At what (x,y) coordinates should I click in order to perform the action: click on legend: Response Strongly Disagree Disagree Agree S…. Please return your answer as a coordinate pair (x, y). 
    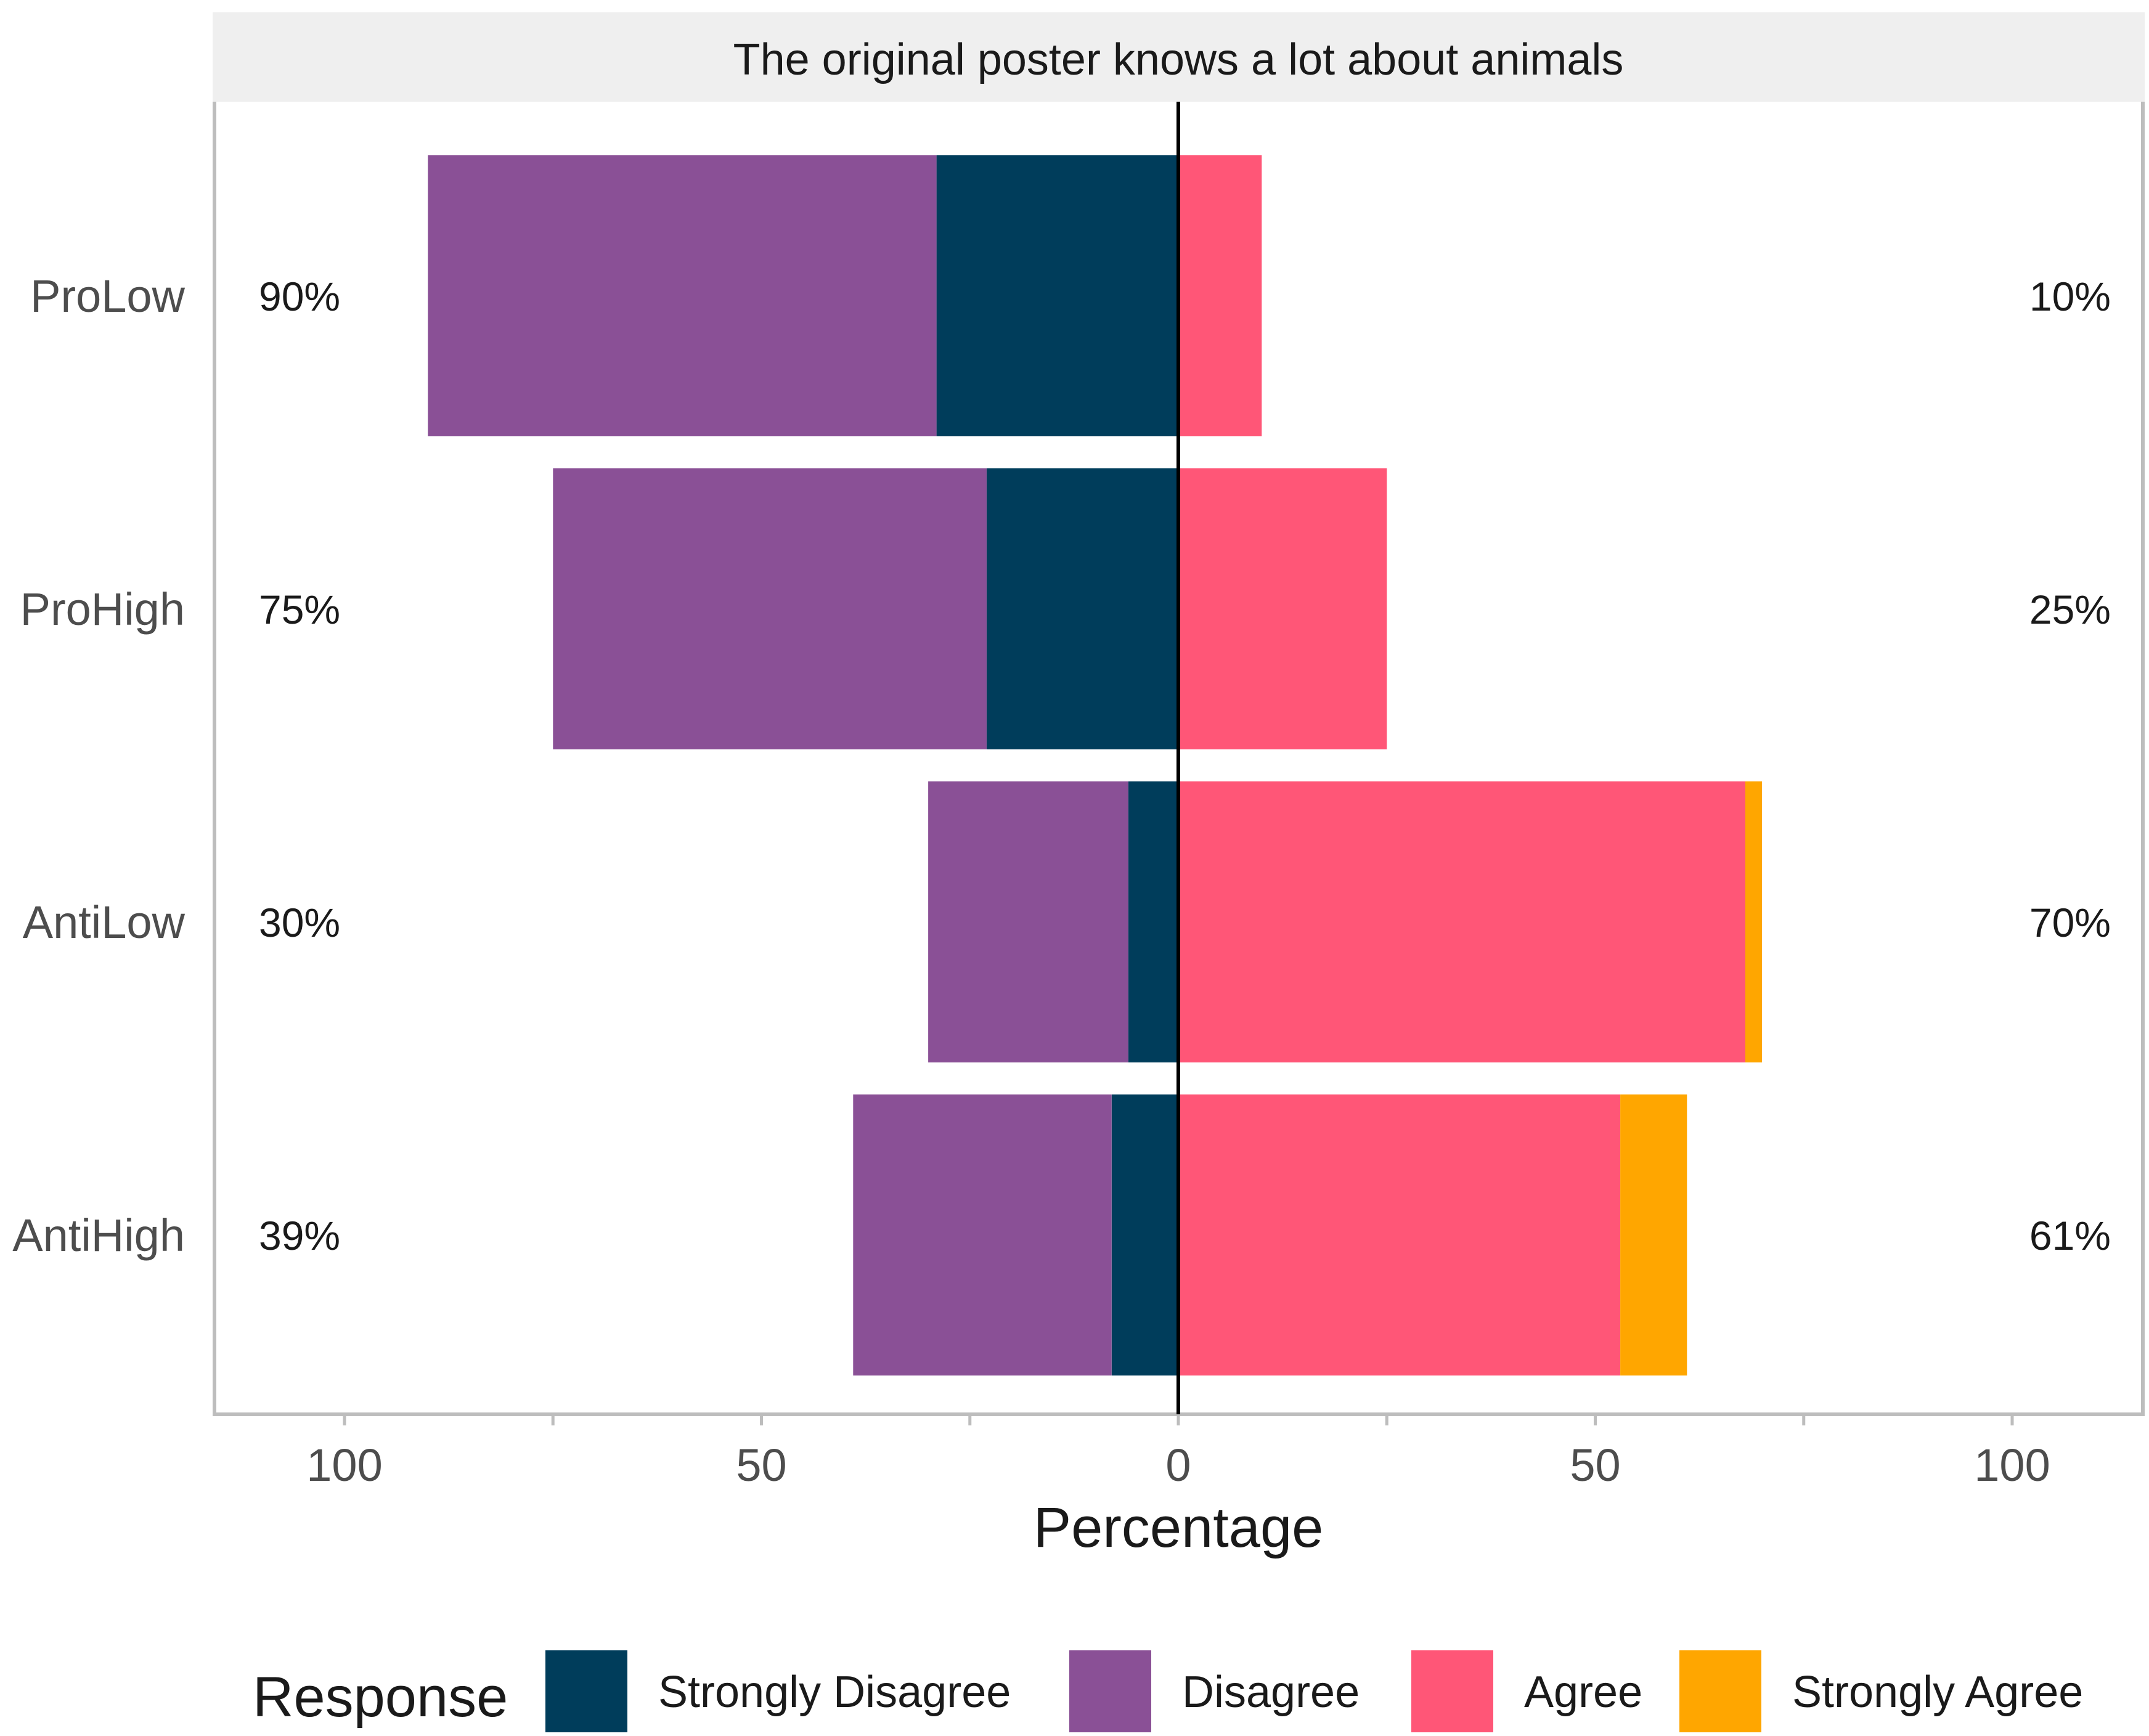
    Looking at the image, I should click on (1168, 1691).